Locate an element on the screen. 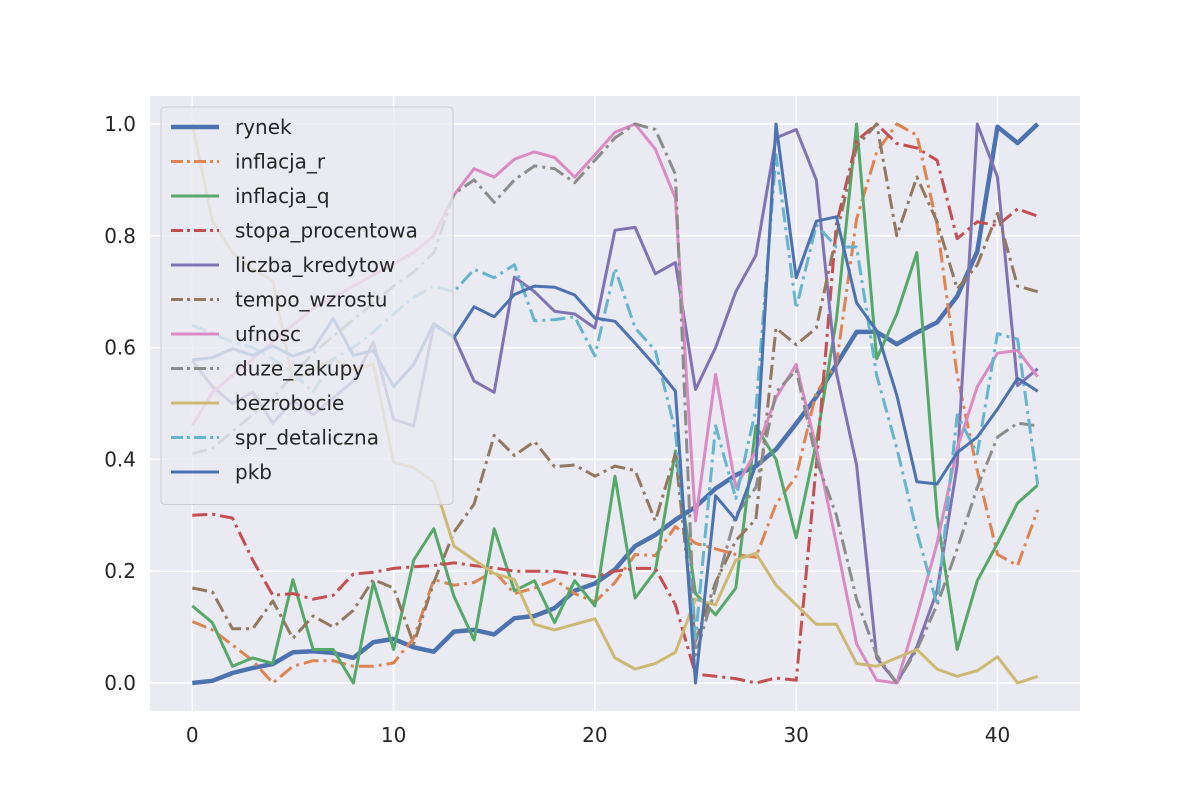  legend-label: stopa_procentowa is located at coordinates (326, 231).